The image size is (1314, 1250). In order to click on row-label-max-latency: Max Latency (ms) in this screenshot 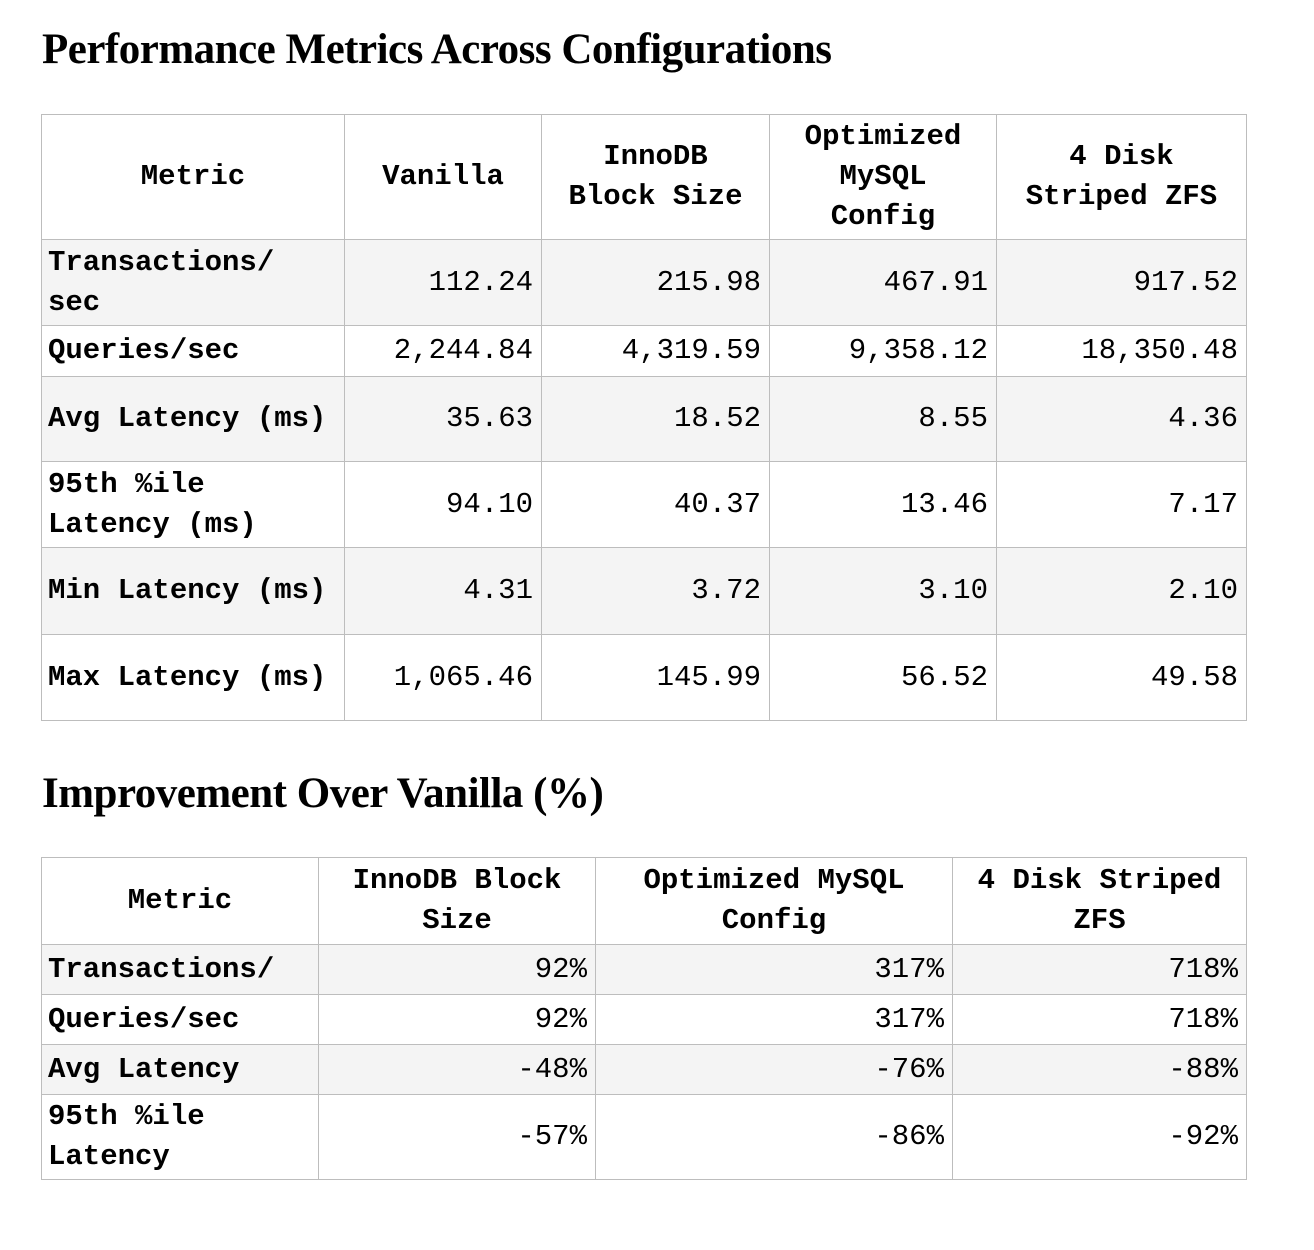, I will do `click(193, 677)`.